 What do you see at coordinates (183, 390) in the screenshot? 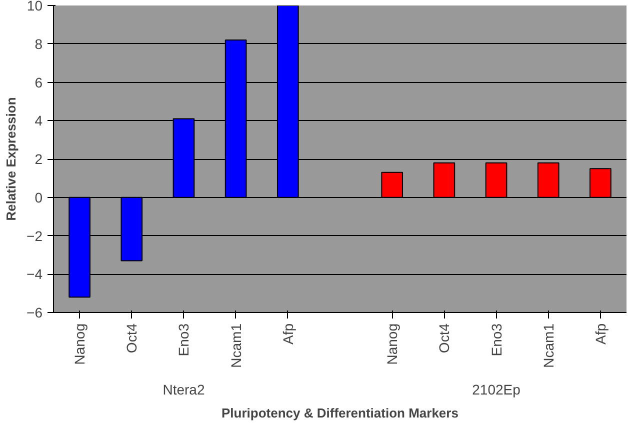
I see `text: Ntera2` at bounding box center [183, 390].